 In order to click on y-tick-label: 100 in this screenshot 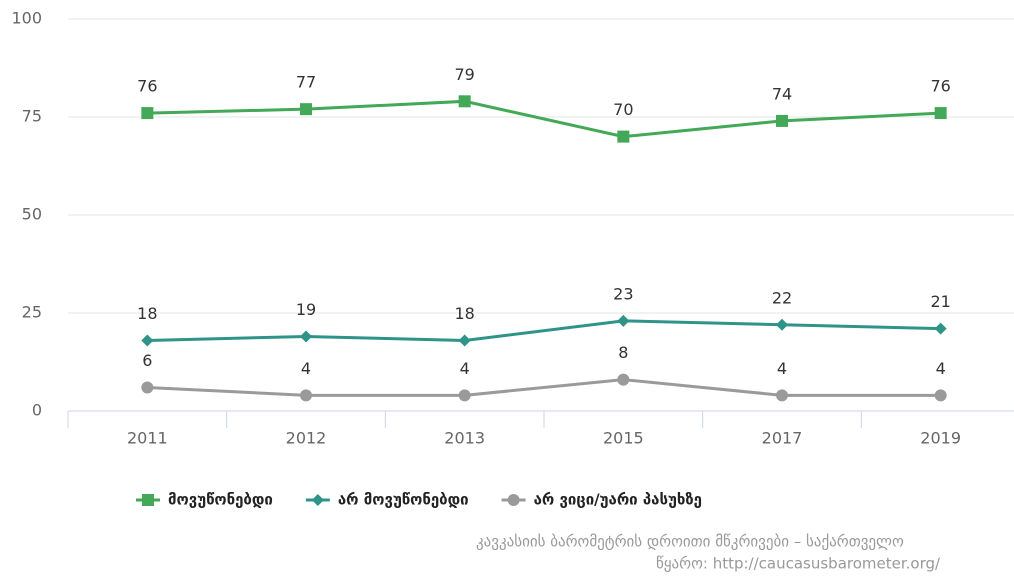, I will do `click(26, 18)`.